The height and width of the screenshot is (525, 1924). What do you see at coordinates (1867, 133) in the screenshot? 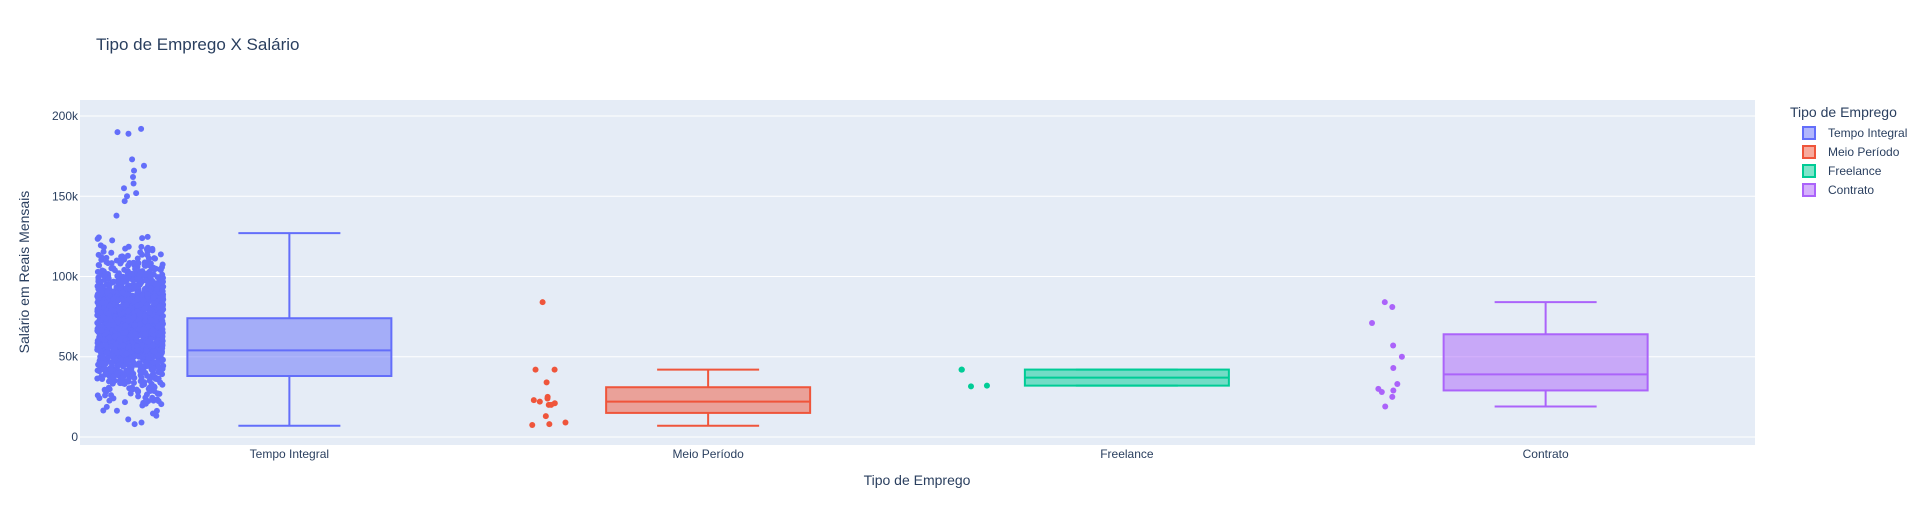
I see `legend-label: Tempo Integral` at bounding box center [1867, 133].